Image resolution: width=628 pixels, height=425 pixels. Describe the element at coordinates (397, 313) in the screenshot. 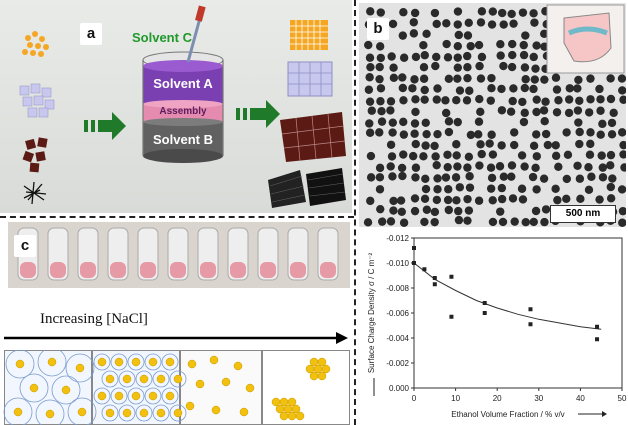

I see `y-tick-label: -0.006` at that location.